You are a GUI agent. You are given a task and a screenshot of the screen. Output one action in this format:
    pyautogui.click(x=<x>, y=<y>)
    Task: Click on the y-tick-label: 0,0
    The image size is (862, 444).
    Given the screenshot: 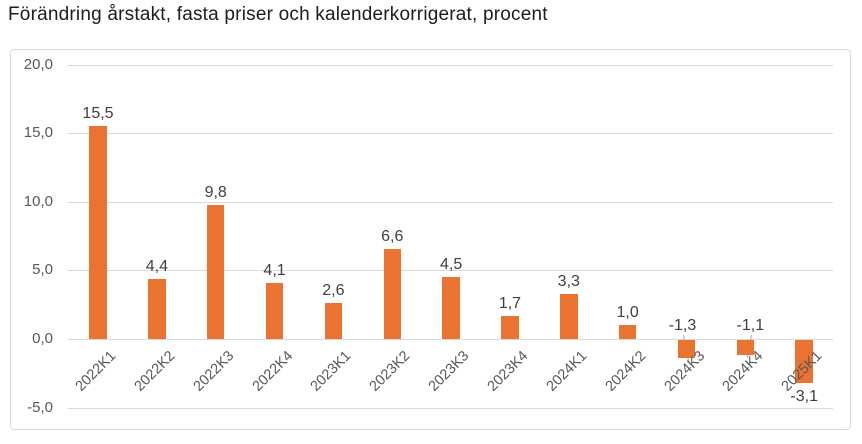 What is the action you would take?
    pyautogui.click(x=42, y=338)
    